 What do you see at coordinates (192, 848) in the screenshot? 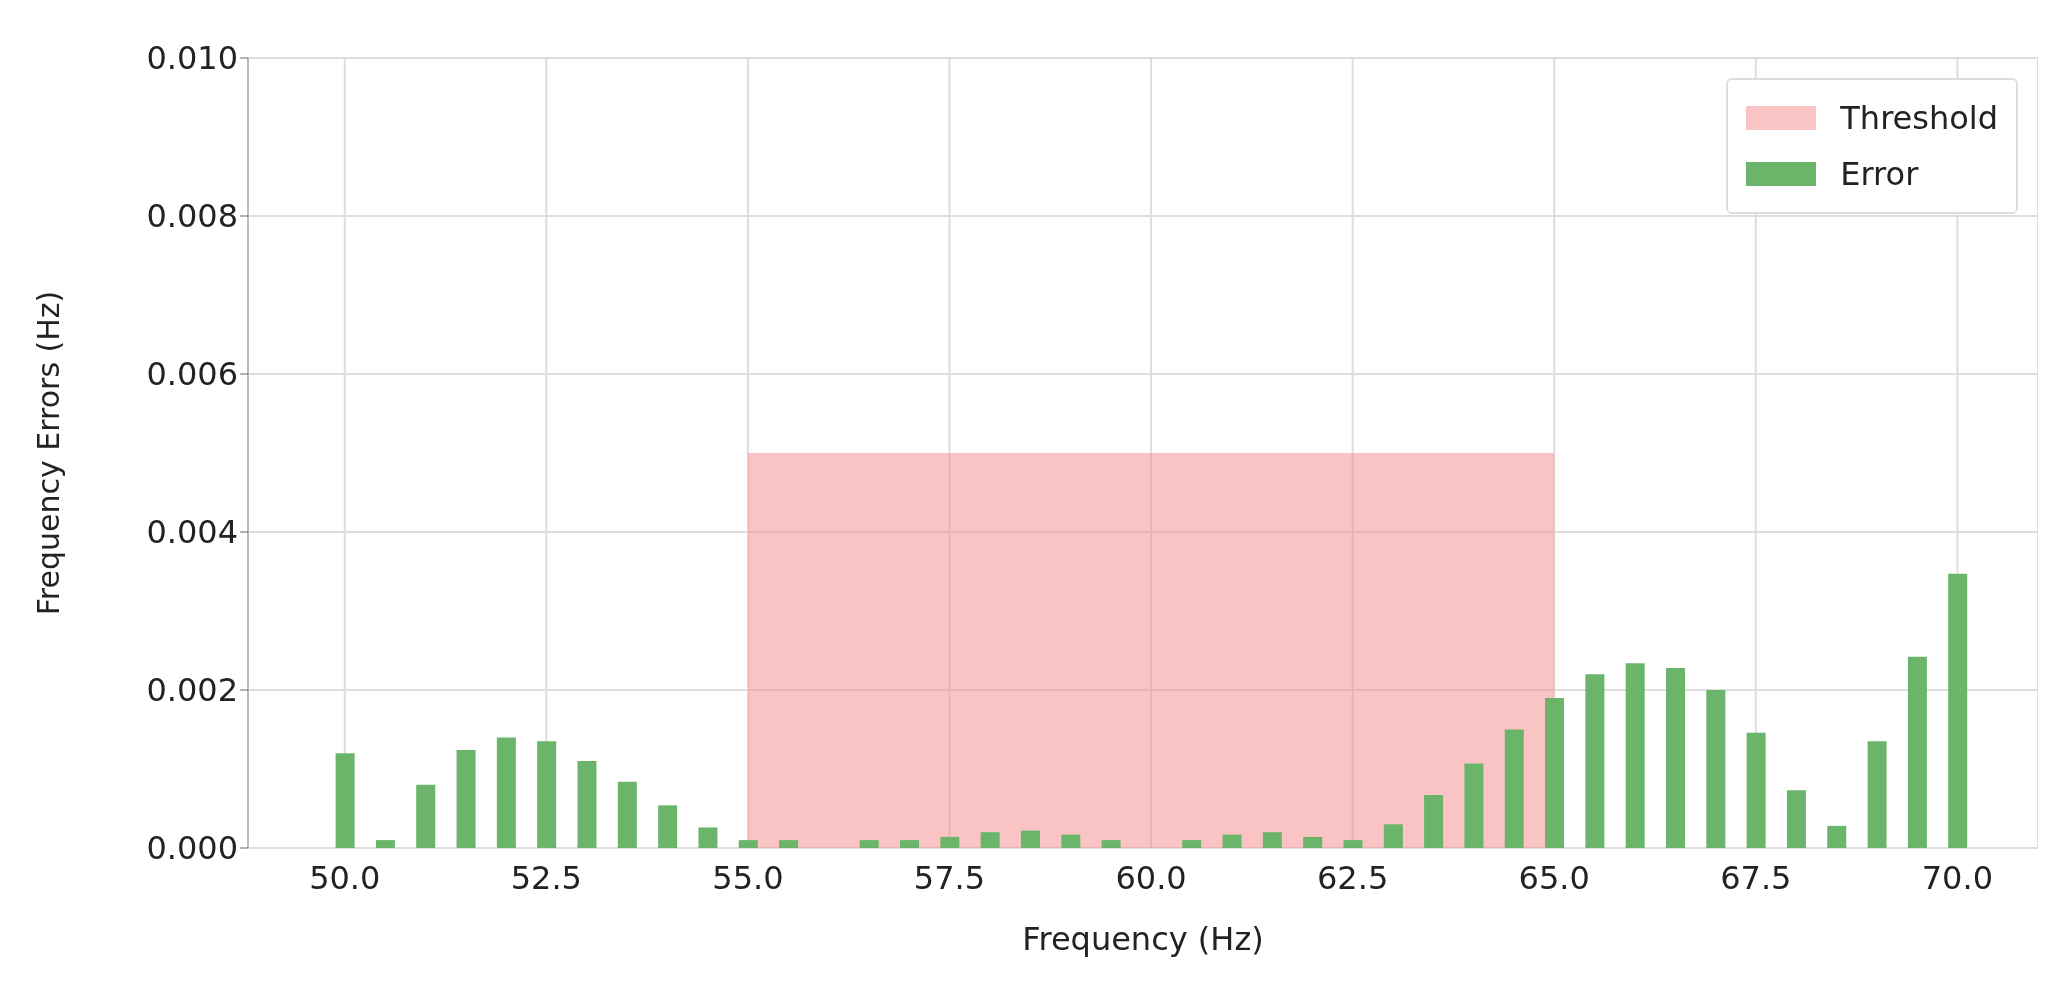
I see `y-tick-label: 0.000` at bounding box center [192, 848].